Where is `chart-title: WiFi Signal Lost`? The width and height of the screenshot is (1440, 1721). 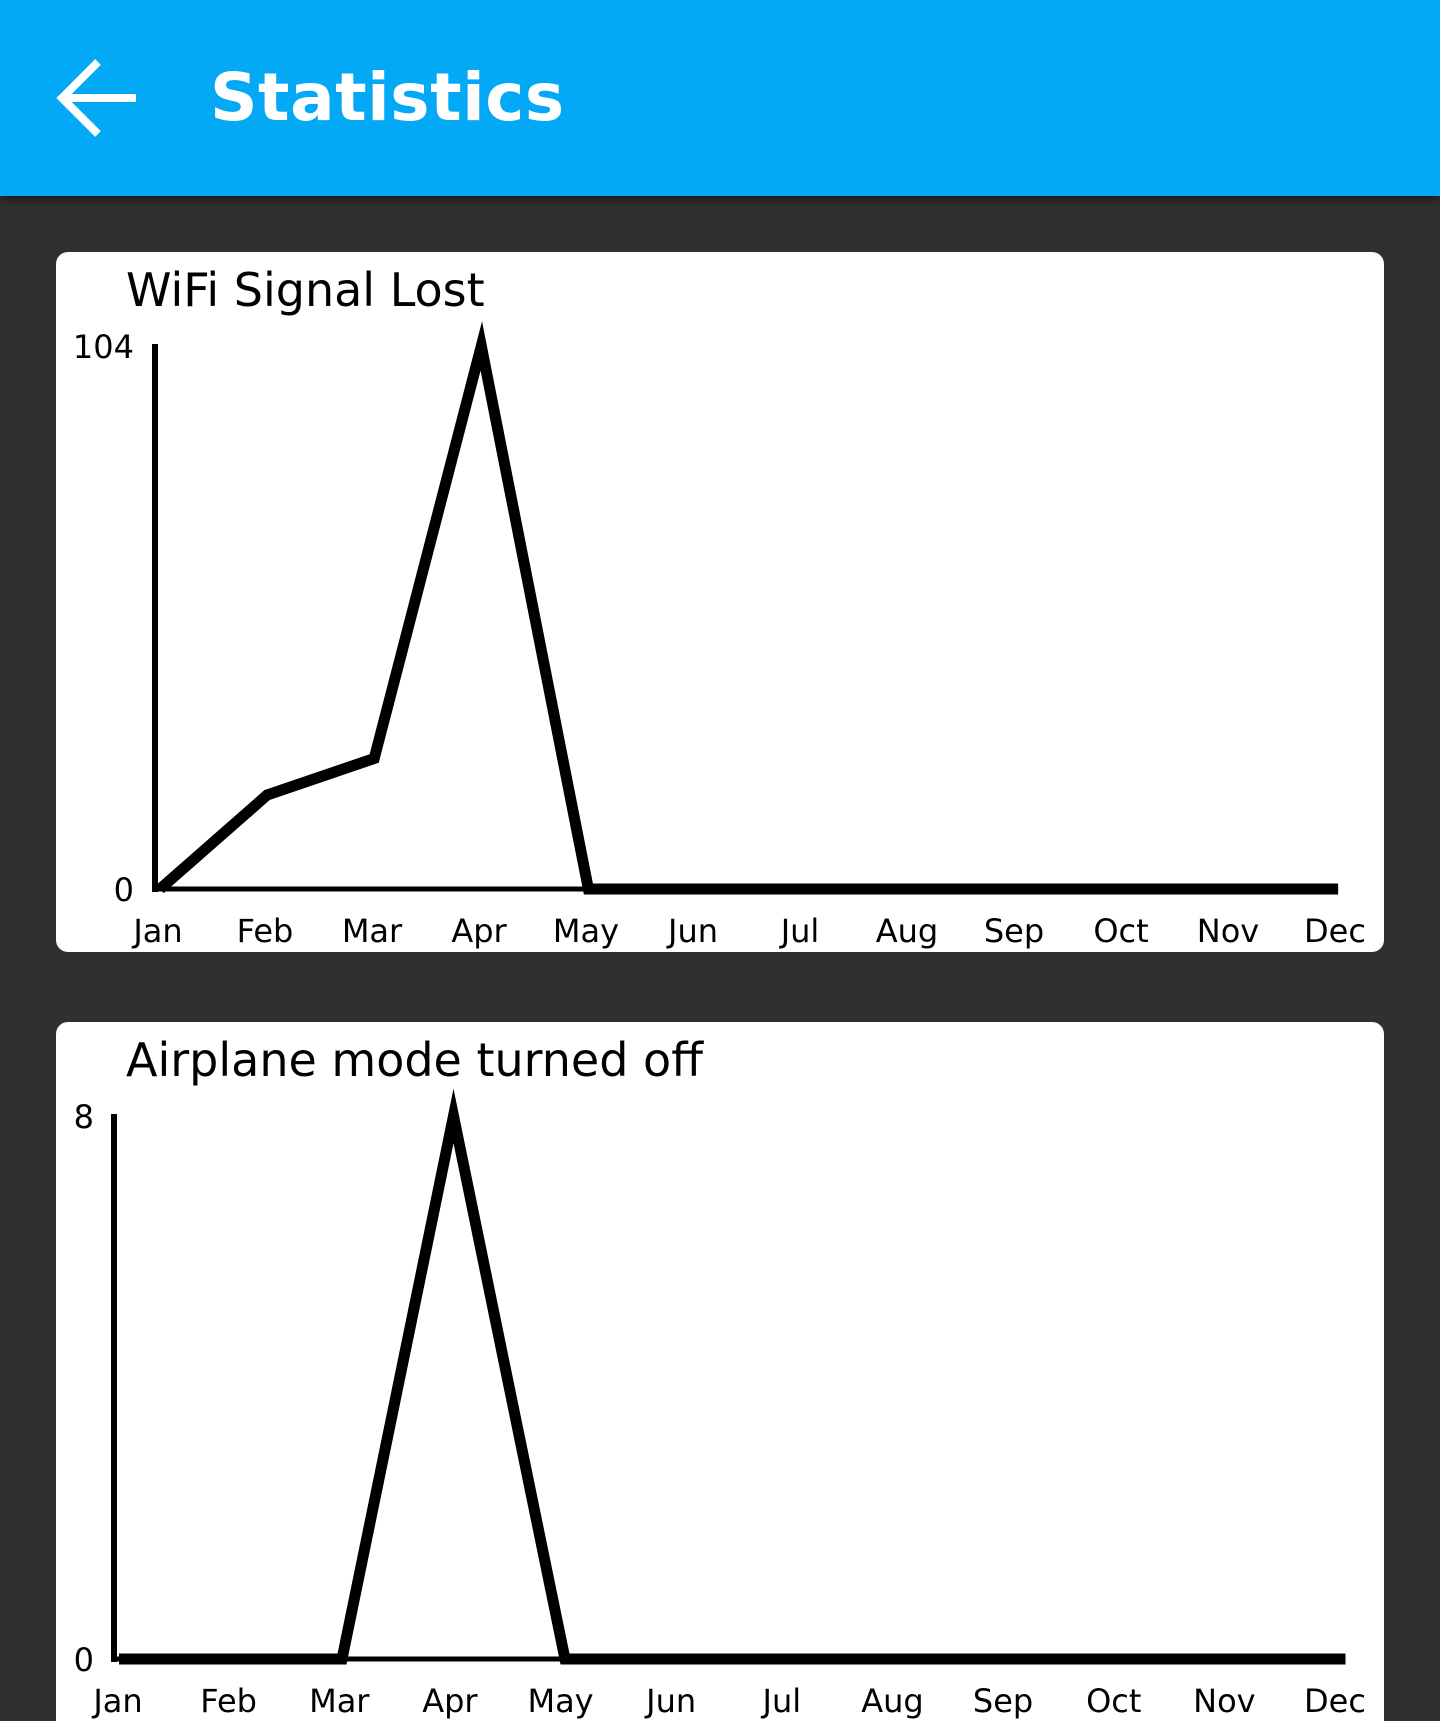 chart-title: WiFi Signal Lost is located at coordinates (305, 290).